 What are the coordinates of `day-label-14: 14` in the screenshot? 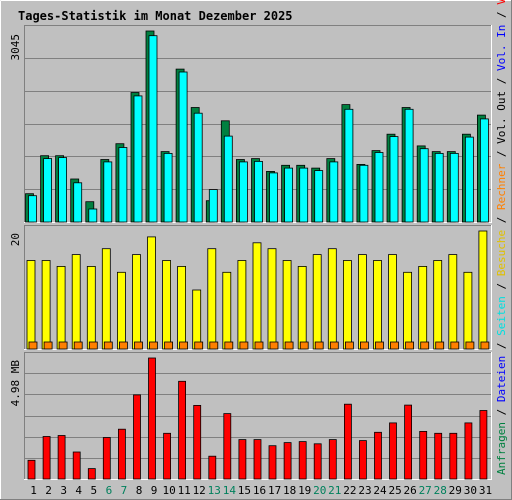 It's located at (230, 490).